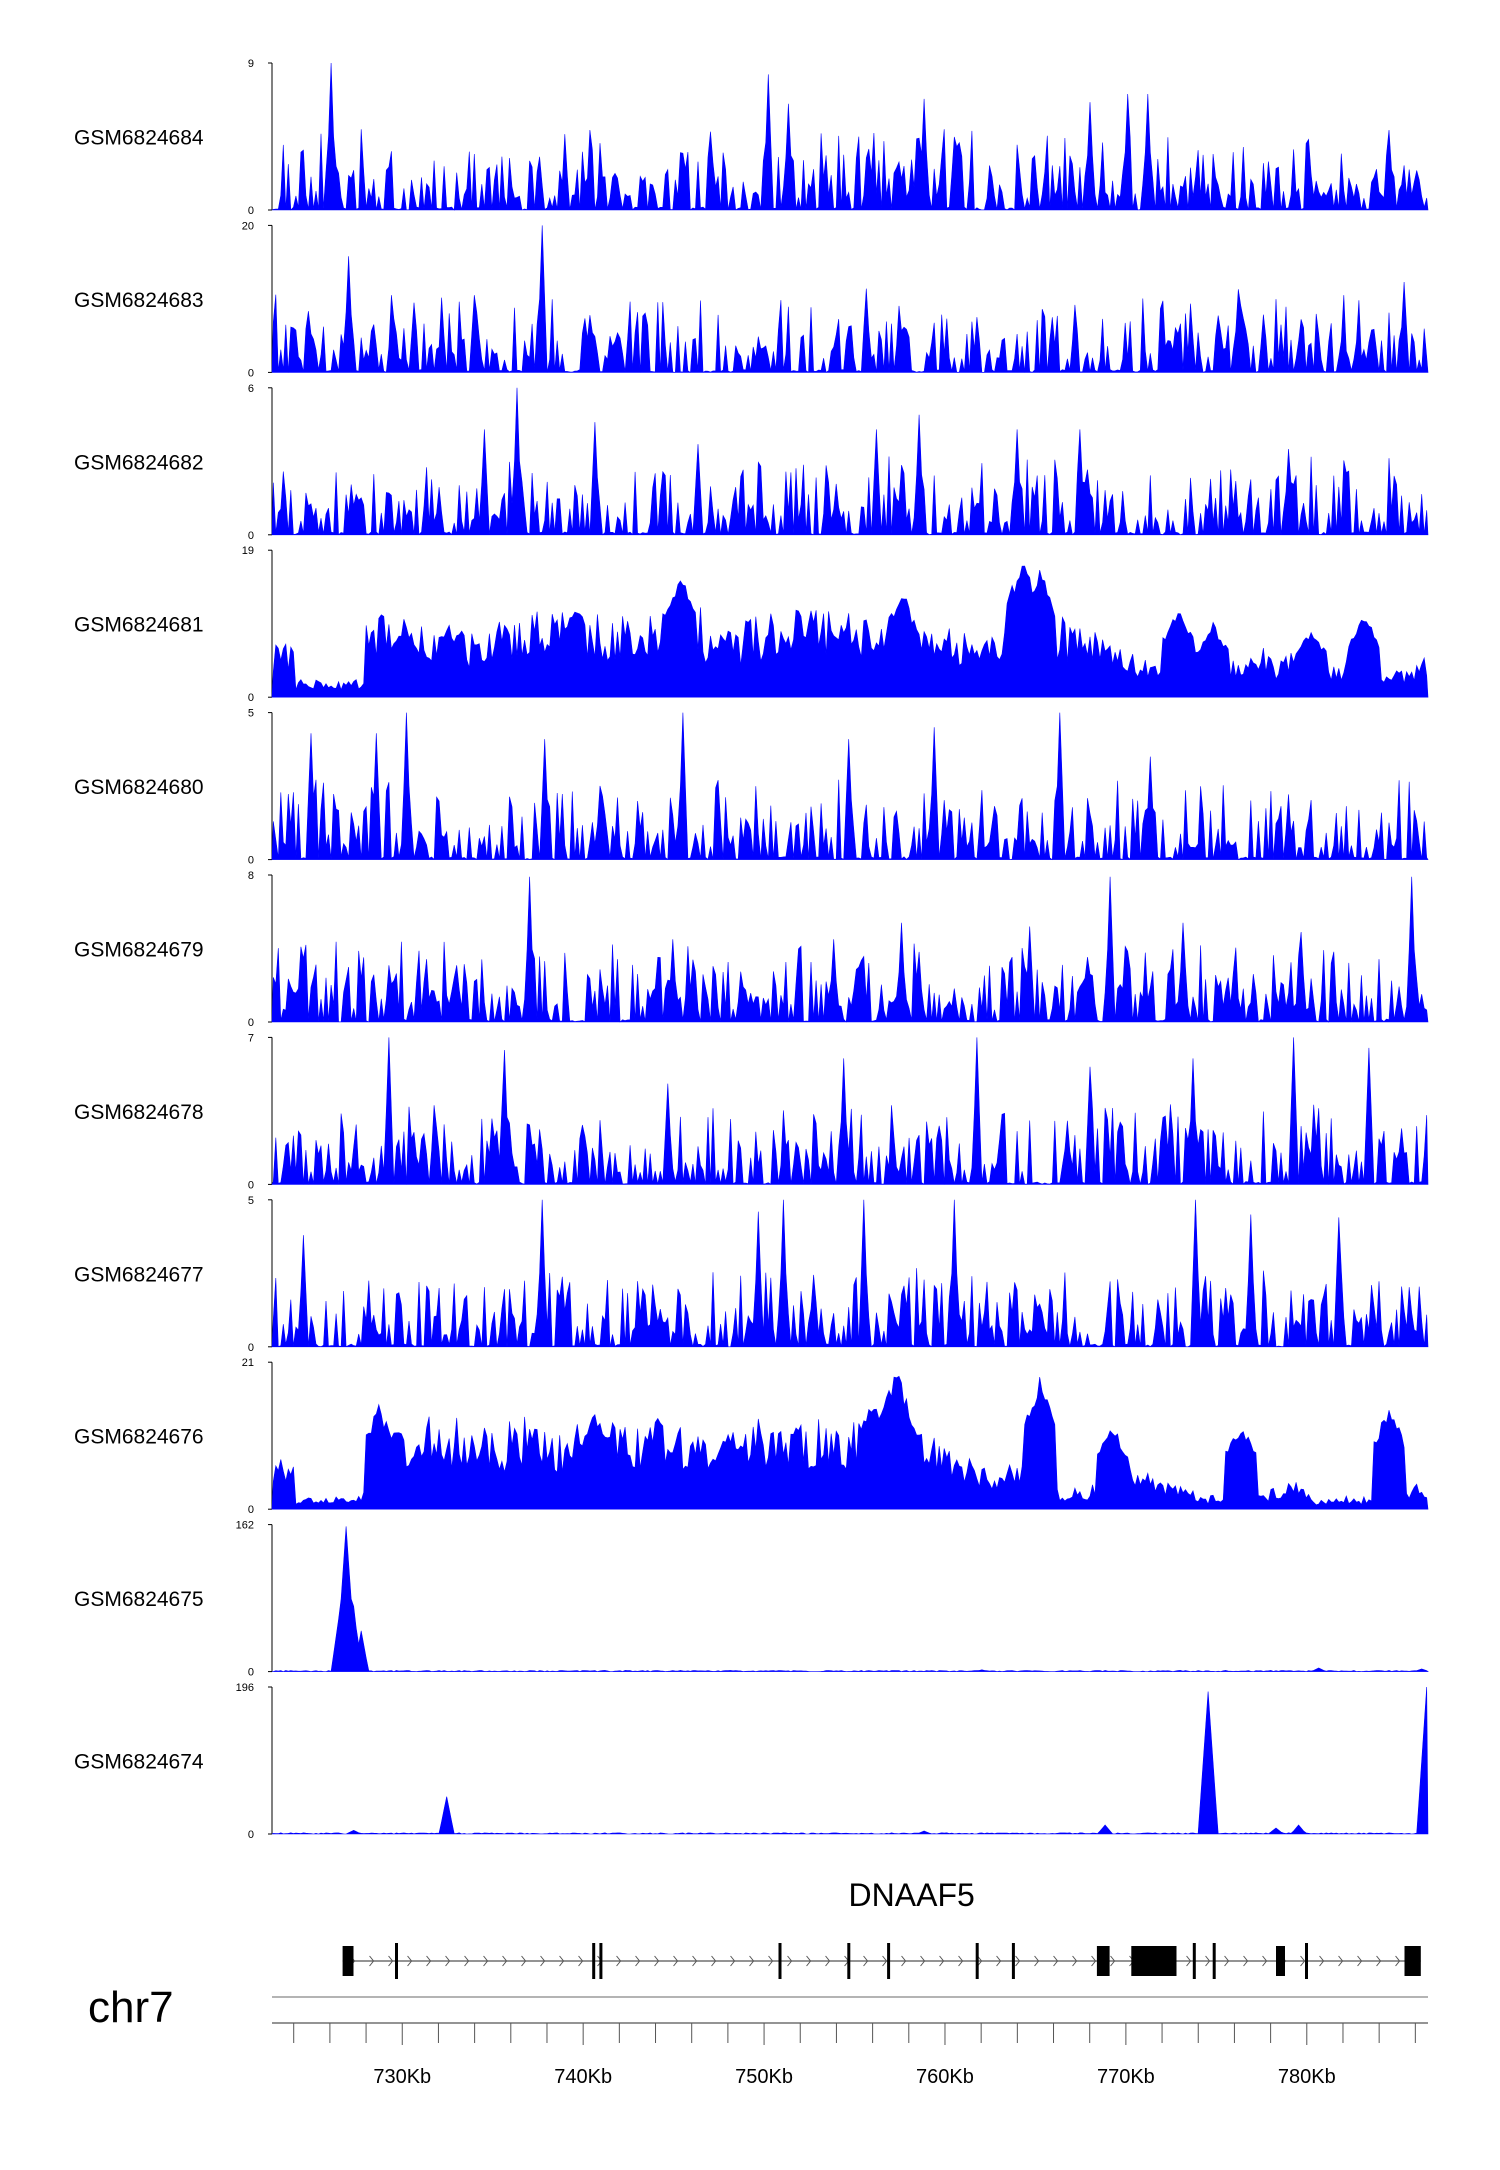 The width and height of the screenshot is (1500, 2170). I want to click on y-tick-label-max: 6, so click(251, 389).